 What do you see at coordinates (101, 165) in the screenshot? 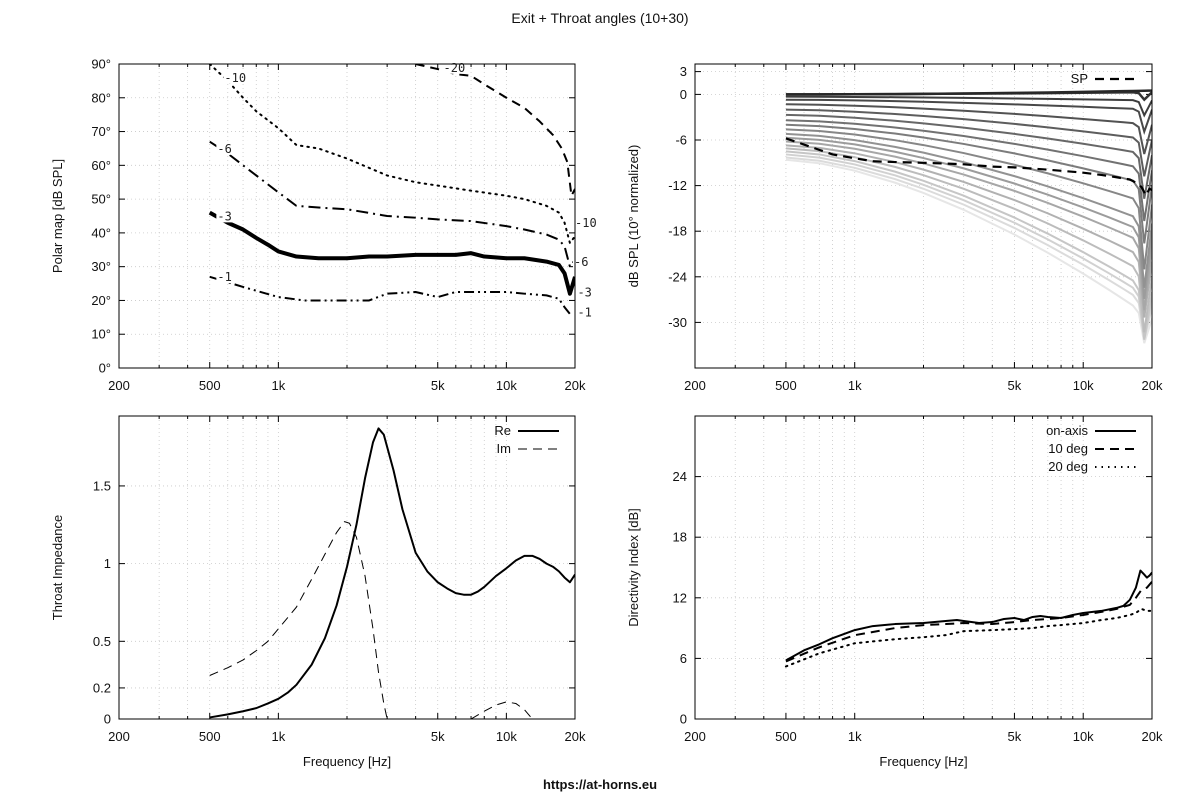
I see `chart-polar-ytick-label: 60°` at bounding box center [101, 165].